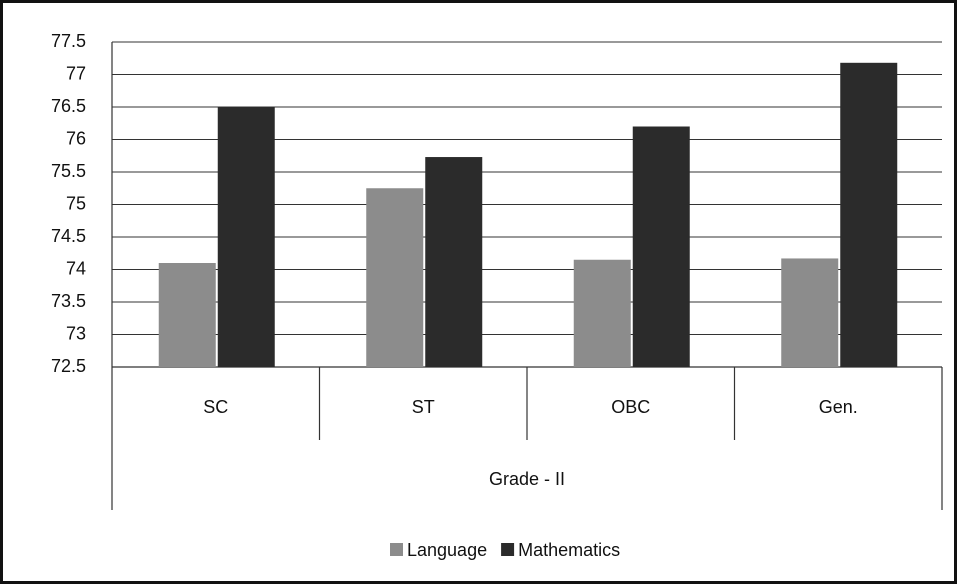 The image size is (957, 584). Describe the element at coordinates (527, 479) in the screenshot. I see `group-label: Grade - II` at that location.